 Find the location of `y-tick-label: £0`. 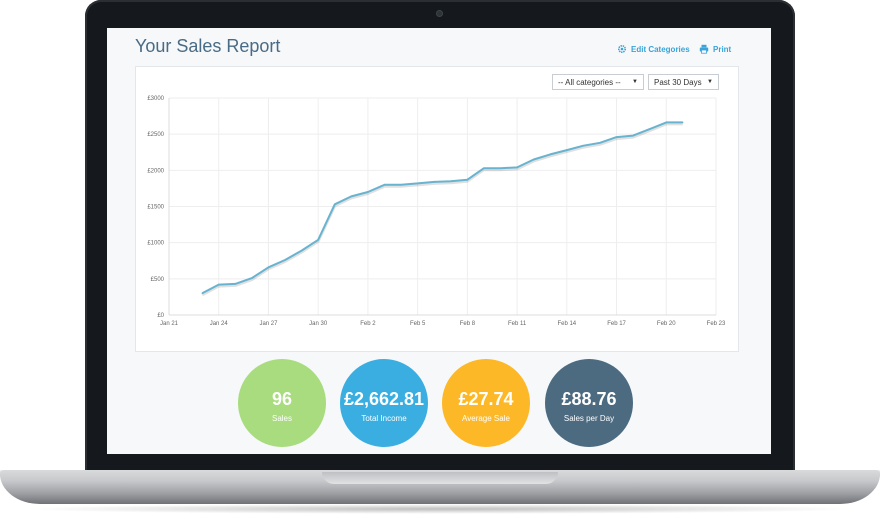

y-tick-label: £0 is located at coordinates (160, 316).